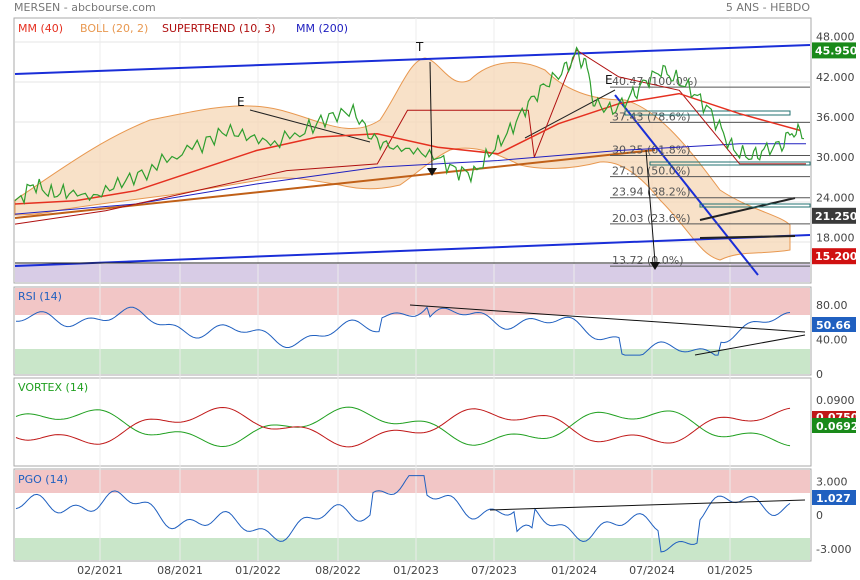 The width and height of the screenshot is (860, 580). I want to click on legend-boll: BOLL (20, 2), so click(114, 28).